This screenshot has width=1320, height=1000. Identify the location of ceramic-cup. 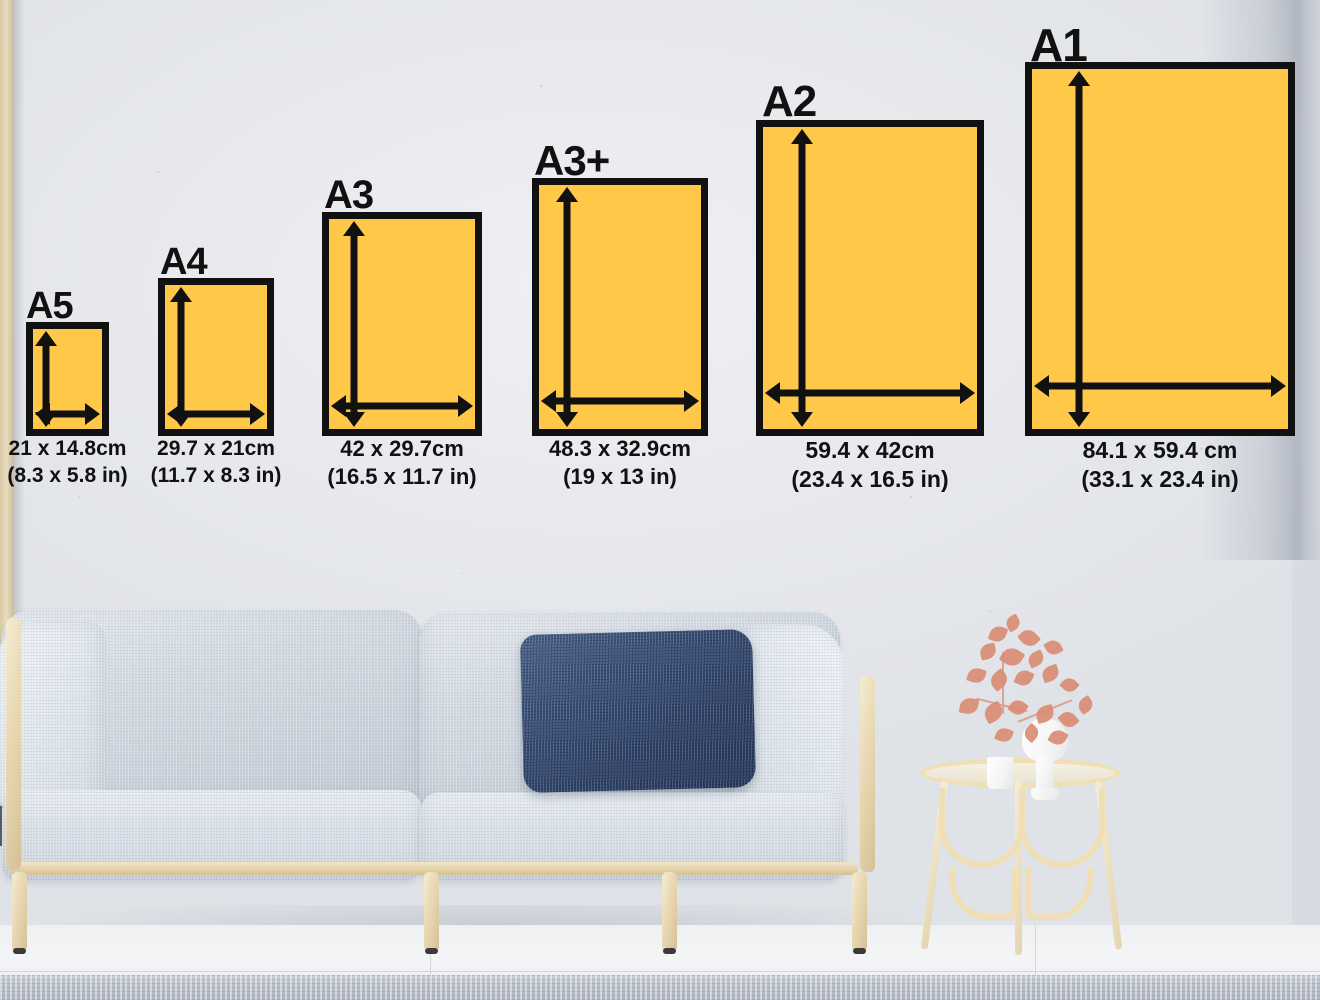
(1000, 773).